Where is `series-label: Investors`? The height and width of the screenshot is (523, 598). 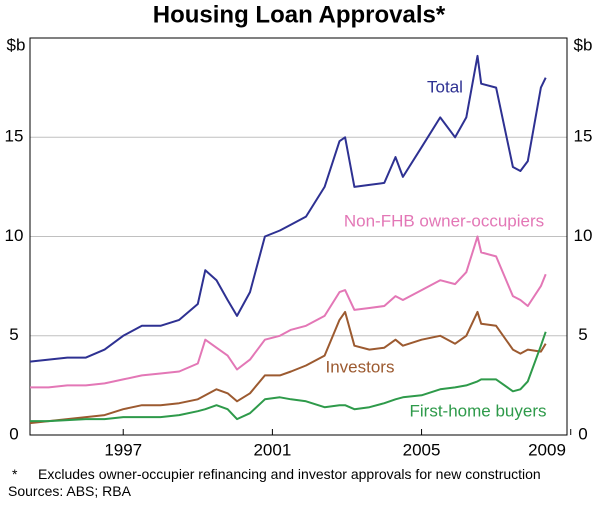
series-label: Investors is located at coordinates (360, 366).